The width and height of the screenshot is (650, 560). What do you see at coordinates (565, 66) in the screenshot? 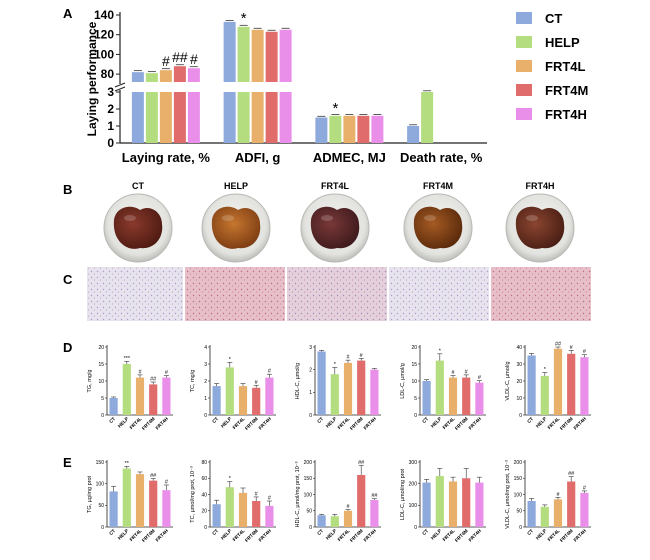
I see `legend-label-frt4l: FRT4L` at bounding box center [565, 66].